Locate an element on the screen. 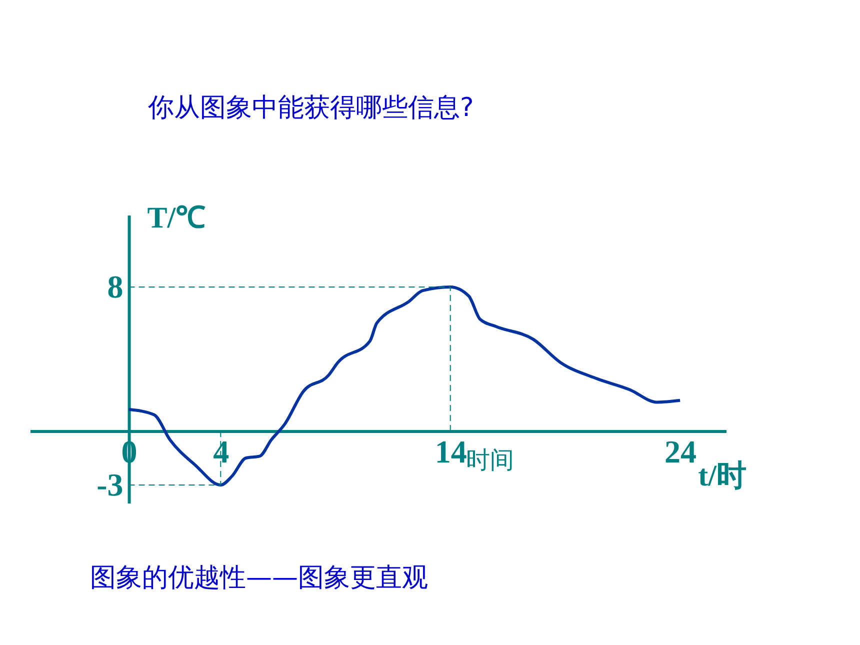 The width and height of the screenshot is (860, 645). x-tick-label: 14 is located at coordinates (450, 452).